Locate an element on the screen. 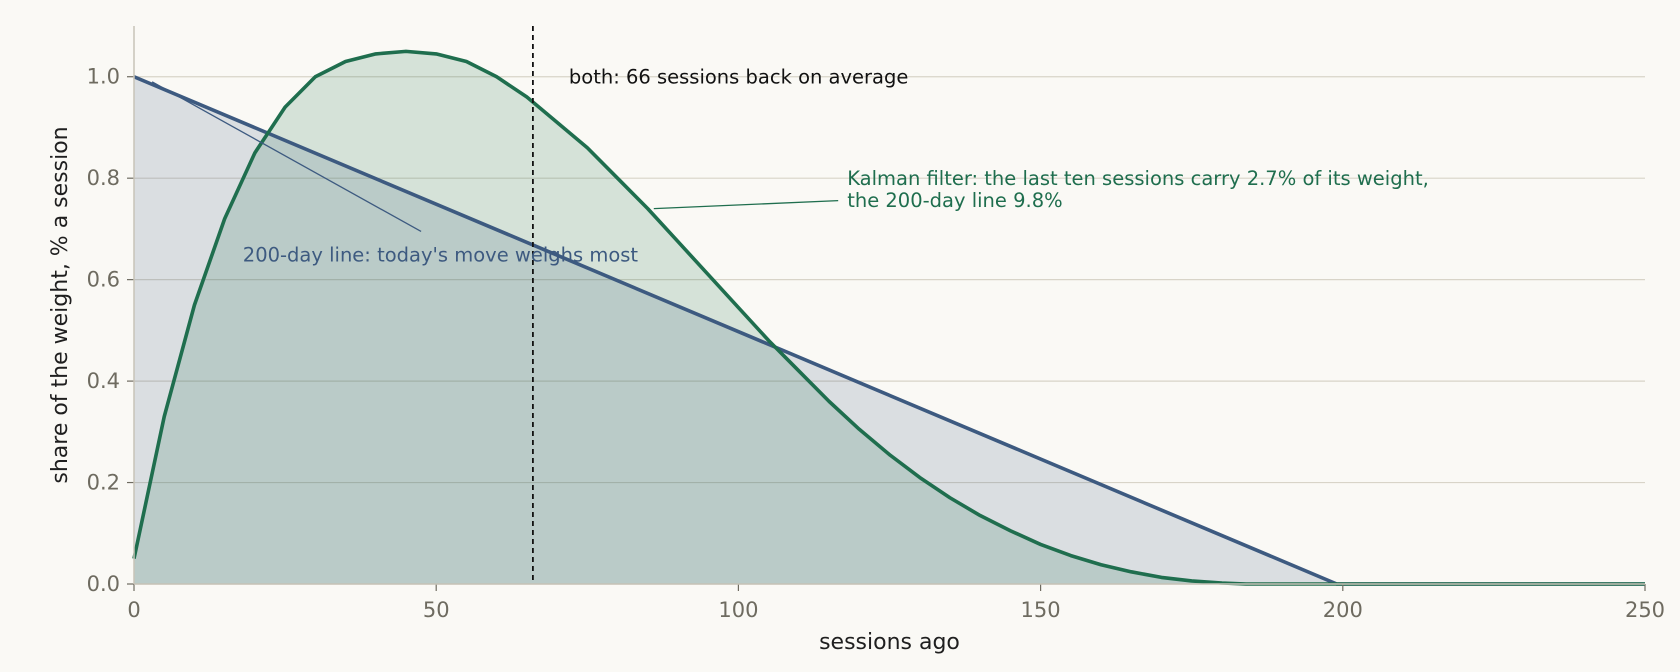 This screenshot has width=1680, height=672. y-tick-label: 0.6 is located at coordinates (103, 280).